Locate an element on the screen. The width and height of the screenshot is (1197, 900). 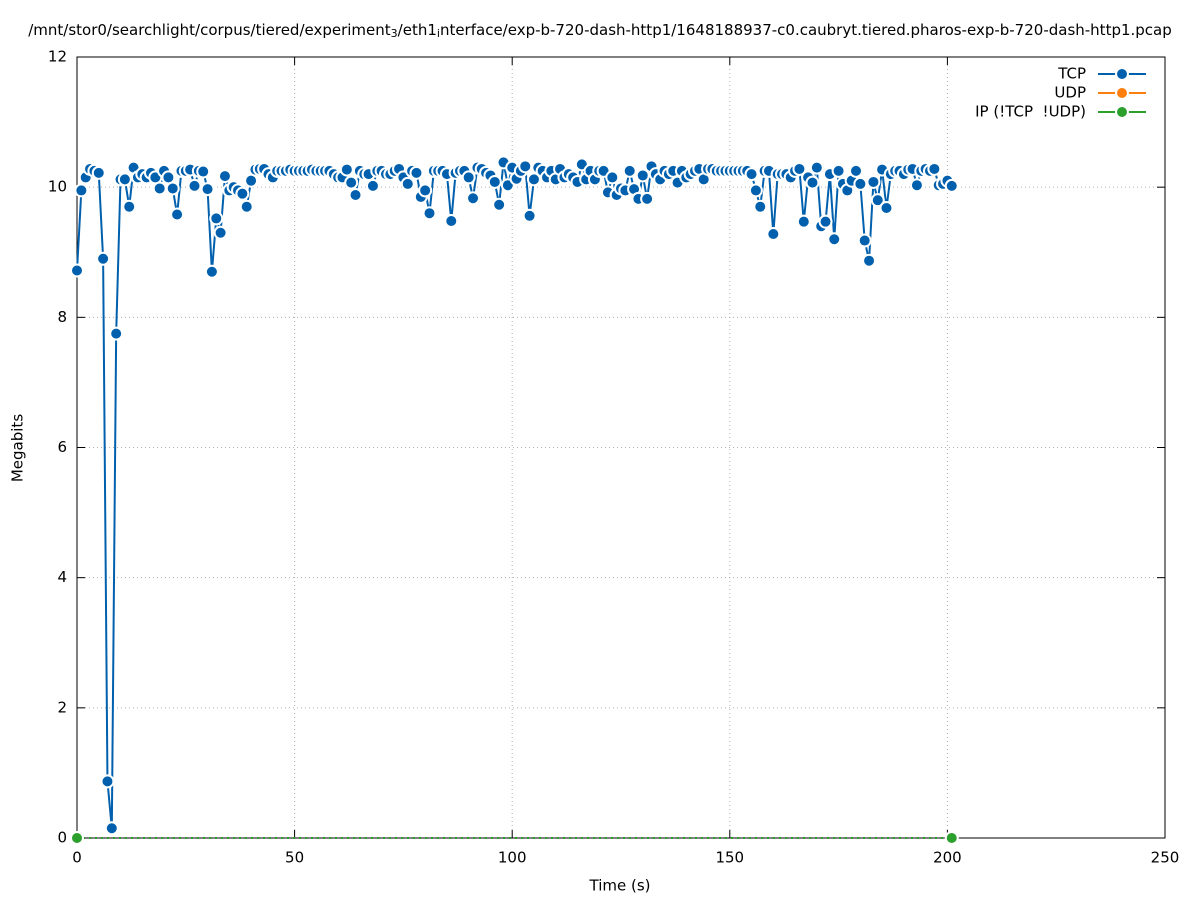
y-tick-label: 8 is located at coordinates (62, 317).